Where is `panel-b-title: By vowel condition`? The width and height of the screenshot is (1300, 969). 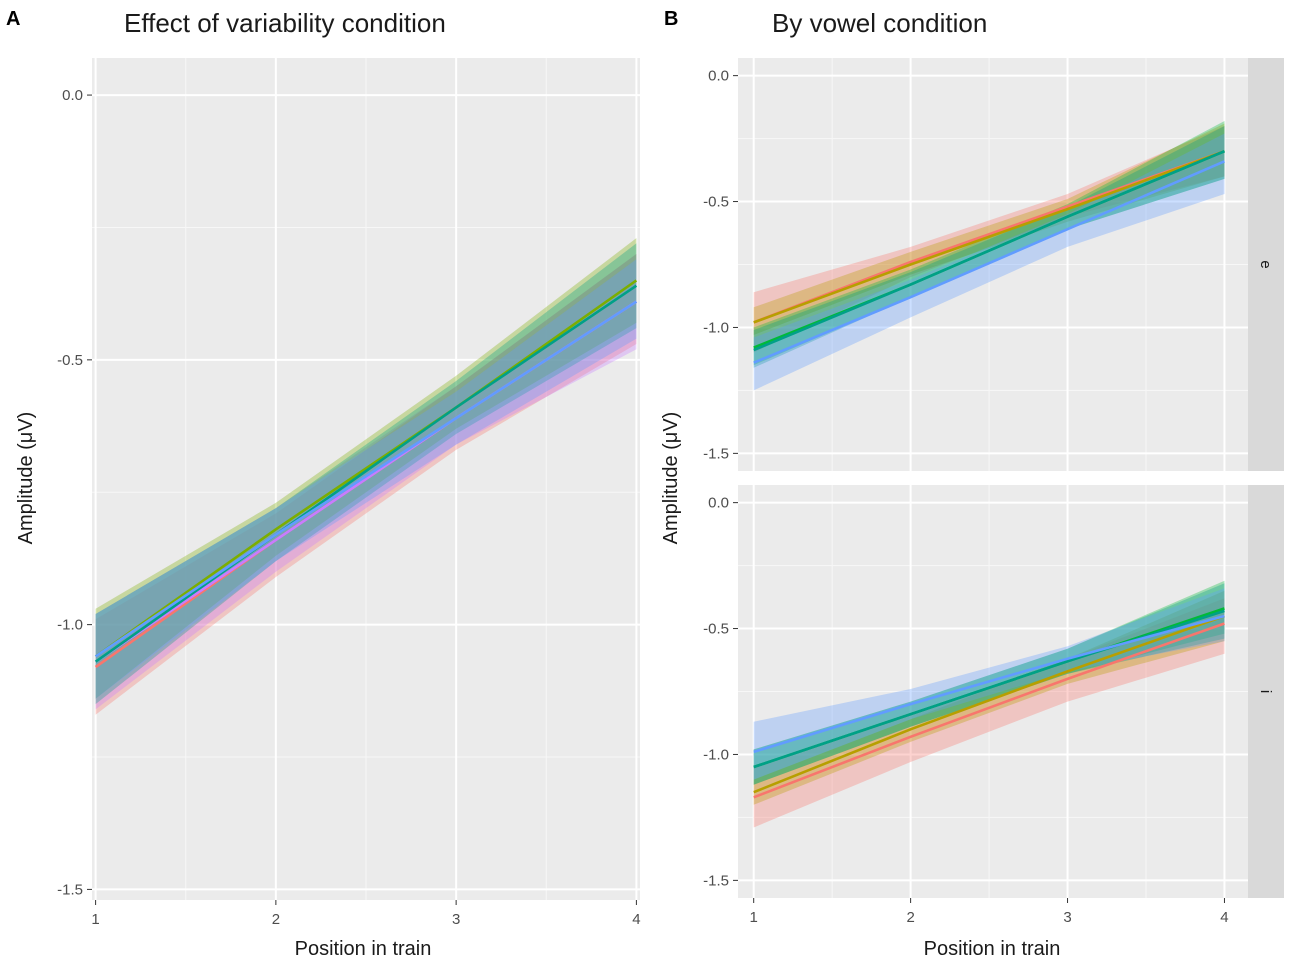 panel-b-title: By vowel condition is located at coordinates (879, 23).